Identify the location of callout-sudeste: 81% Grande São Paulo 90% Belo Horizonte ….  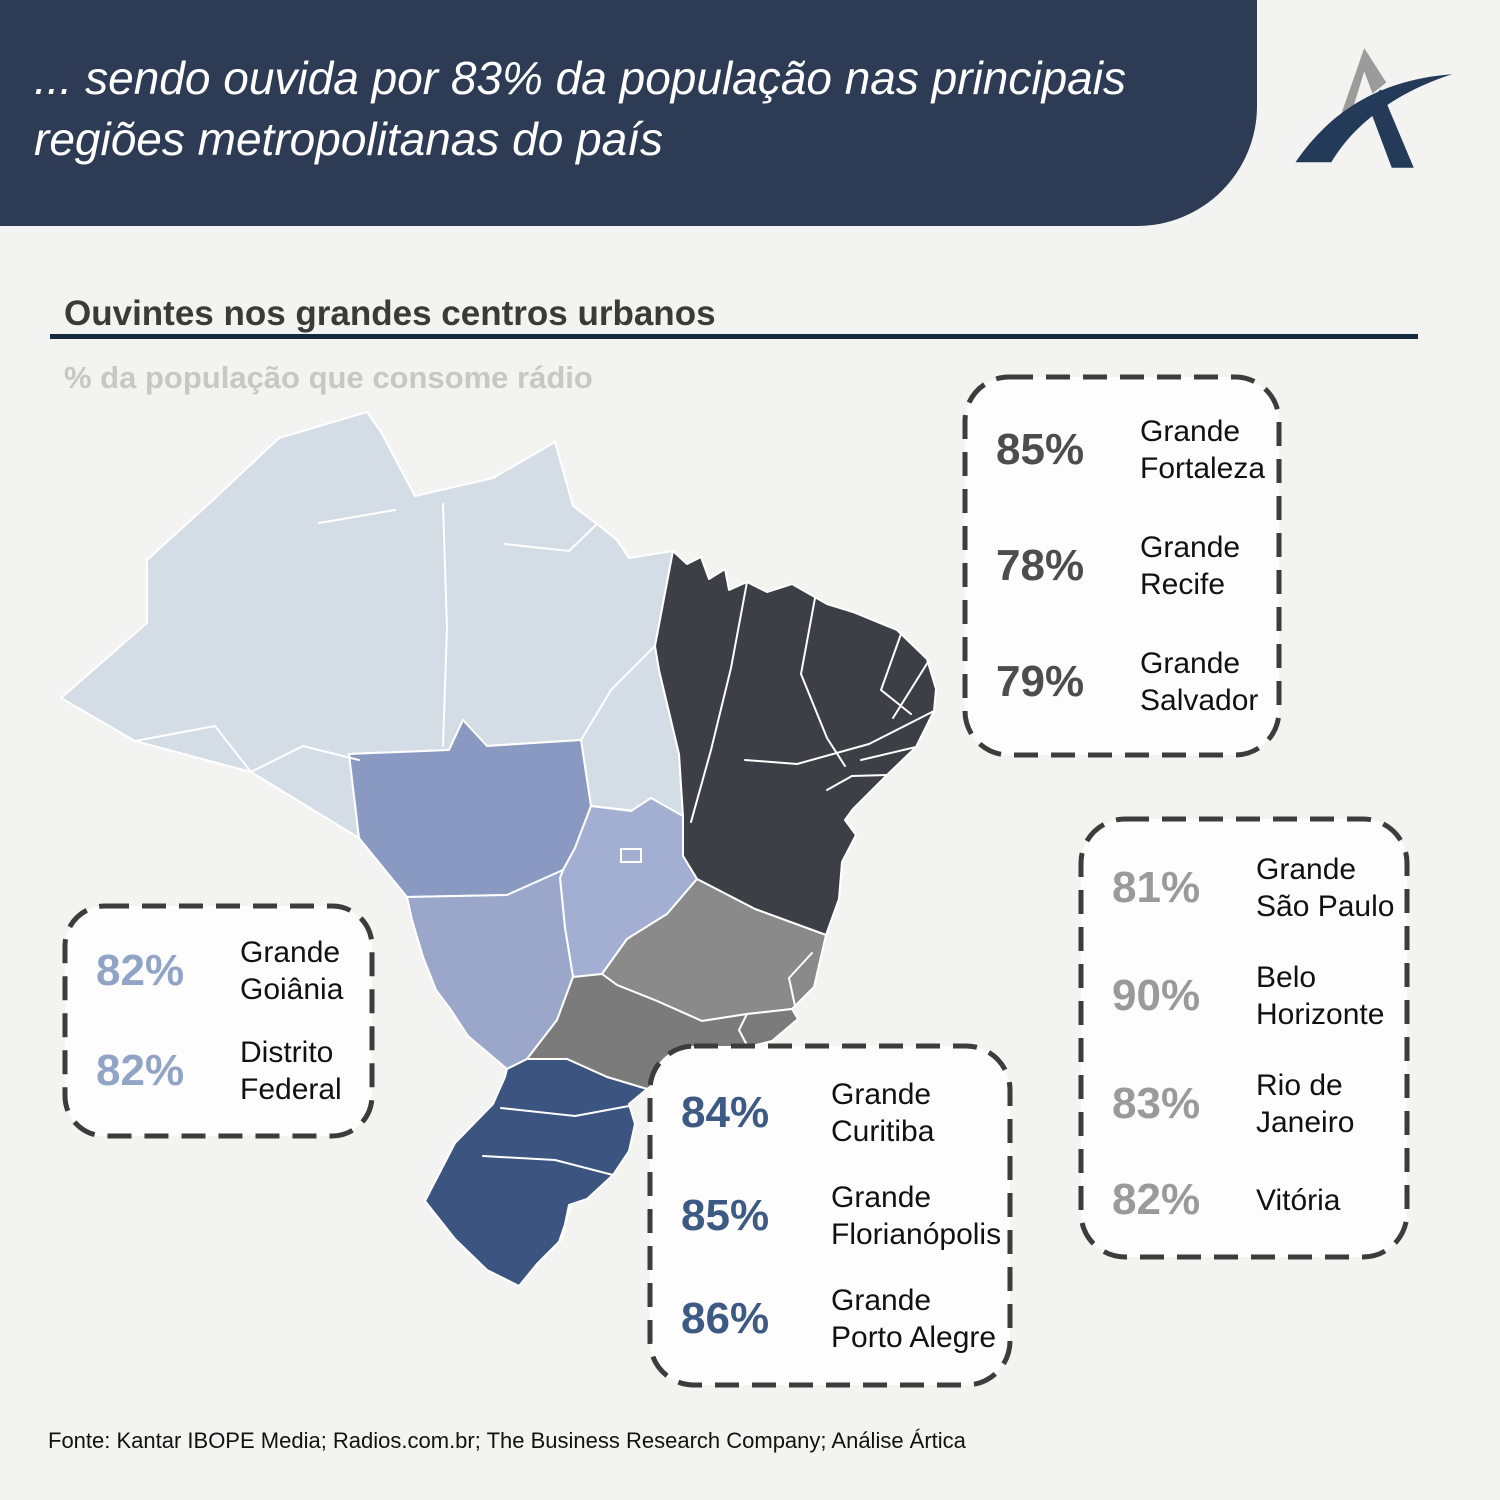
(1244, 1038).